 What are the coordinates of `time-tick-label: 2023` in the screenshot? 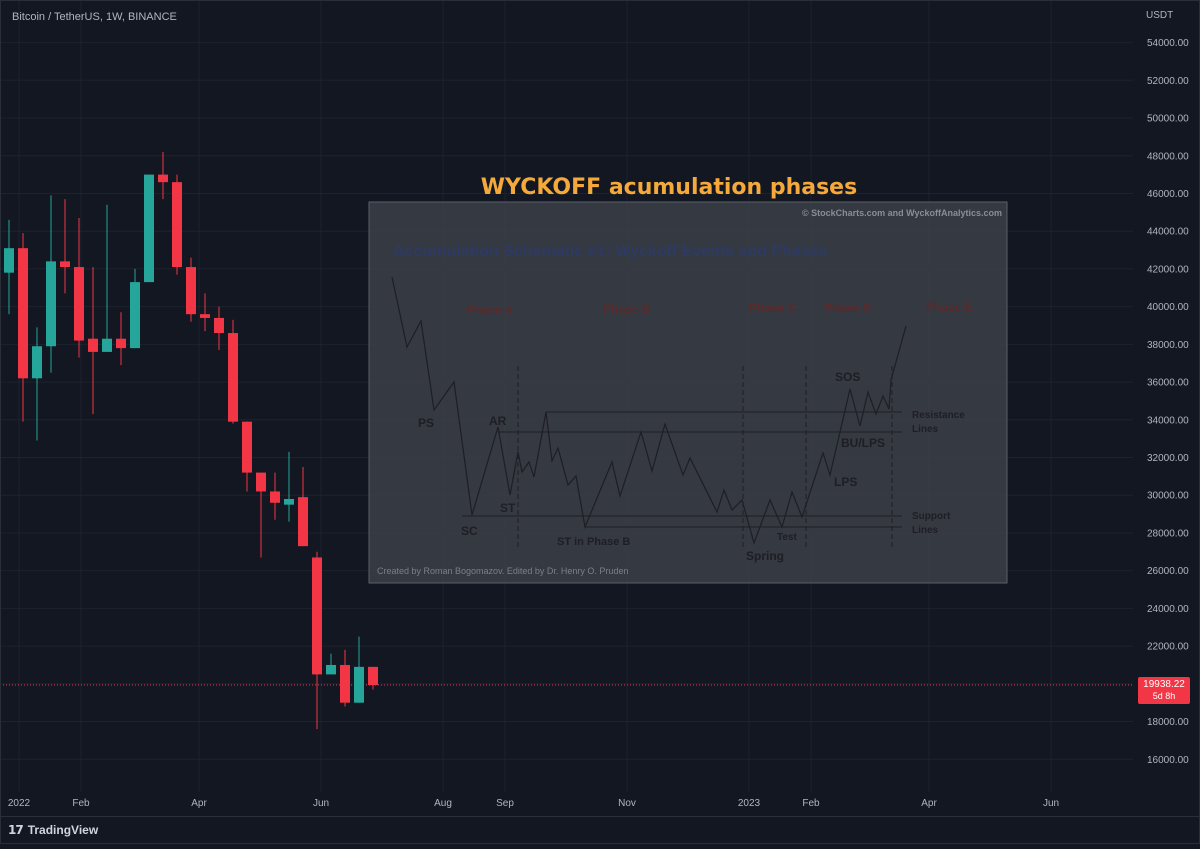 It's located at (749, 803).